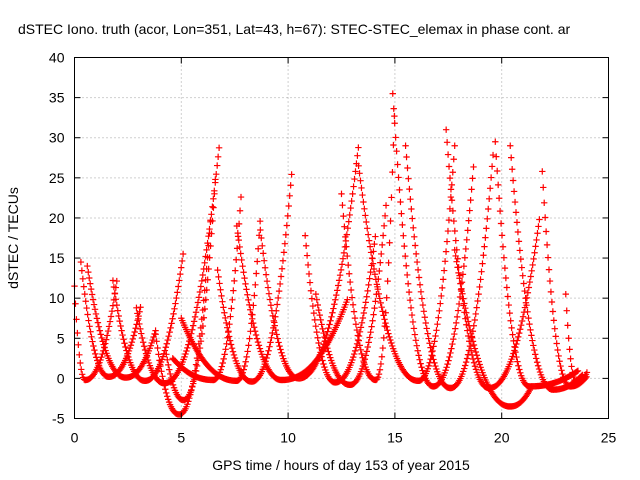  What do you see at coordinates (341, 465) in the screenshot?
I see `x-axis-label: GPS time / hours of day 153 of year 2015` at bounding box center [341, 465].